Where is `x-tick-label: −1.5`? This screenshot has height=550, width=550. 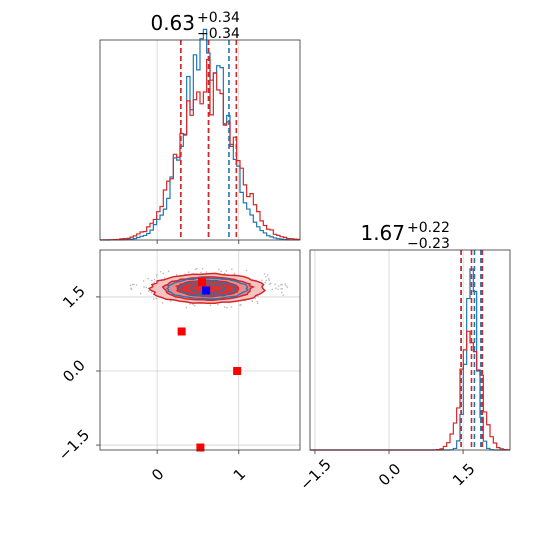
x-tick-label: −1.5 is located at coordinates (315, 474).